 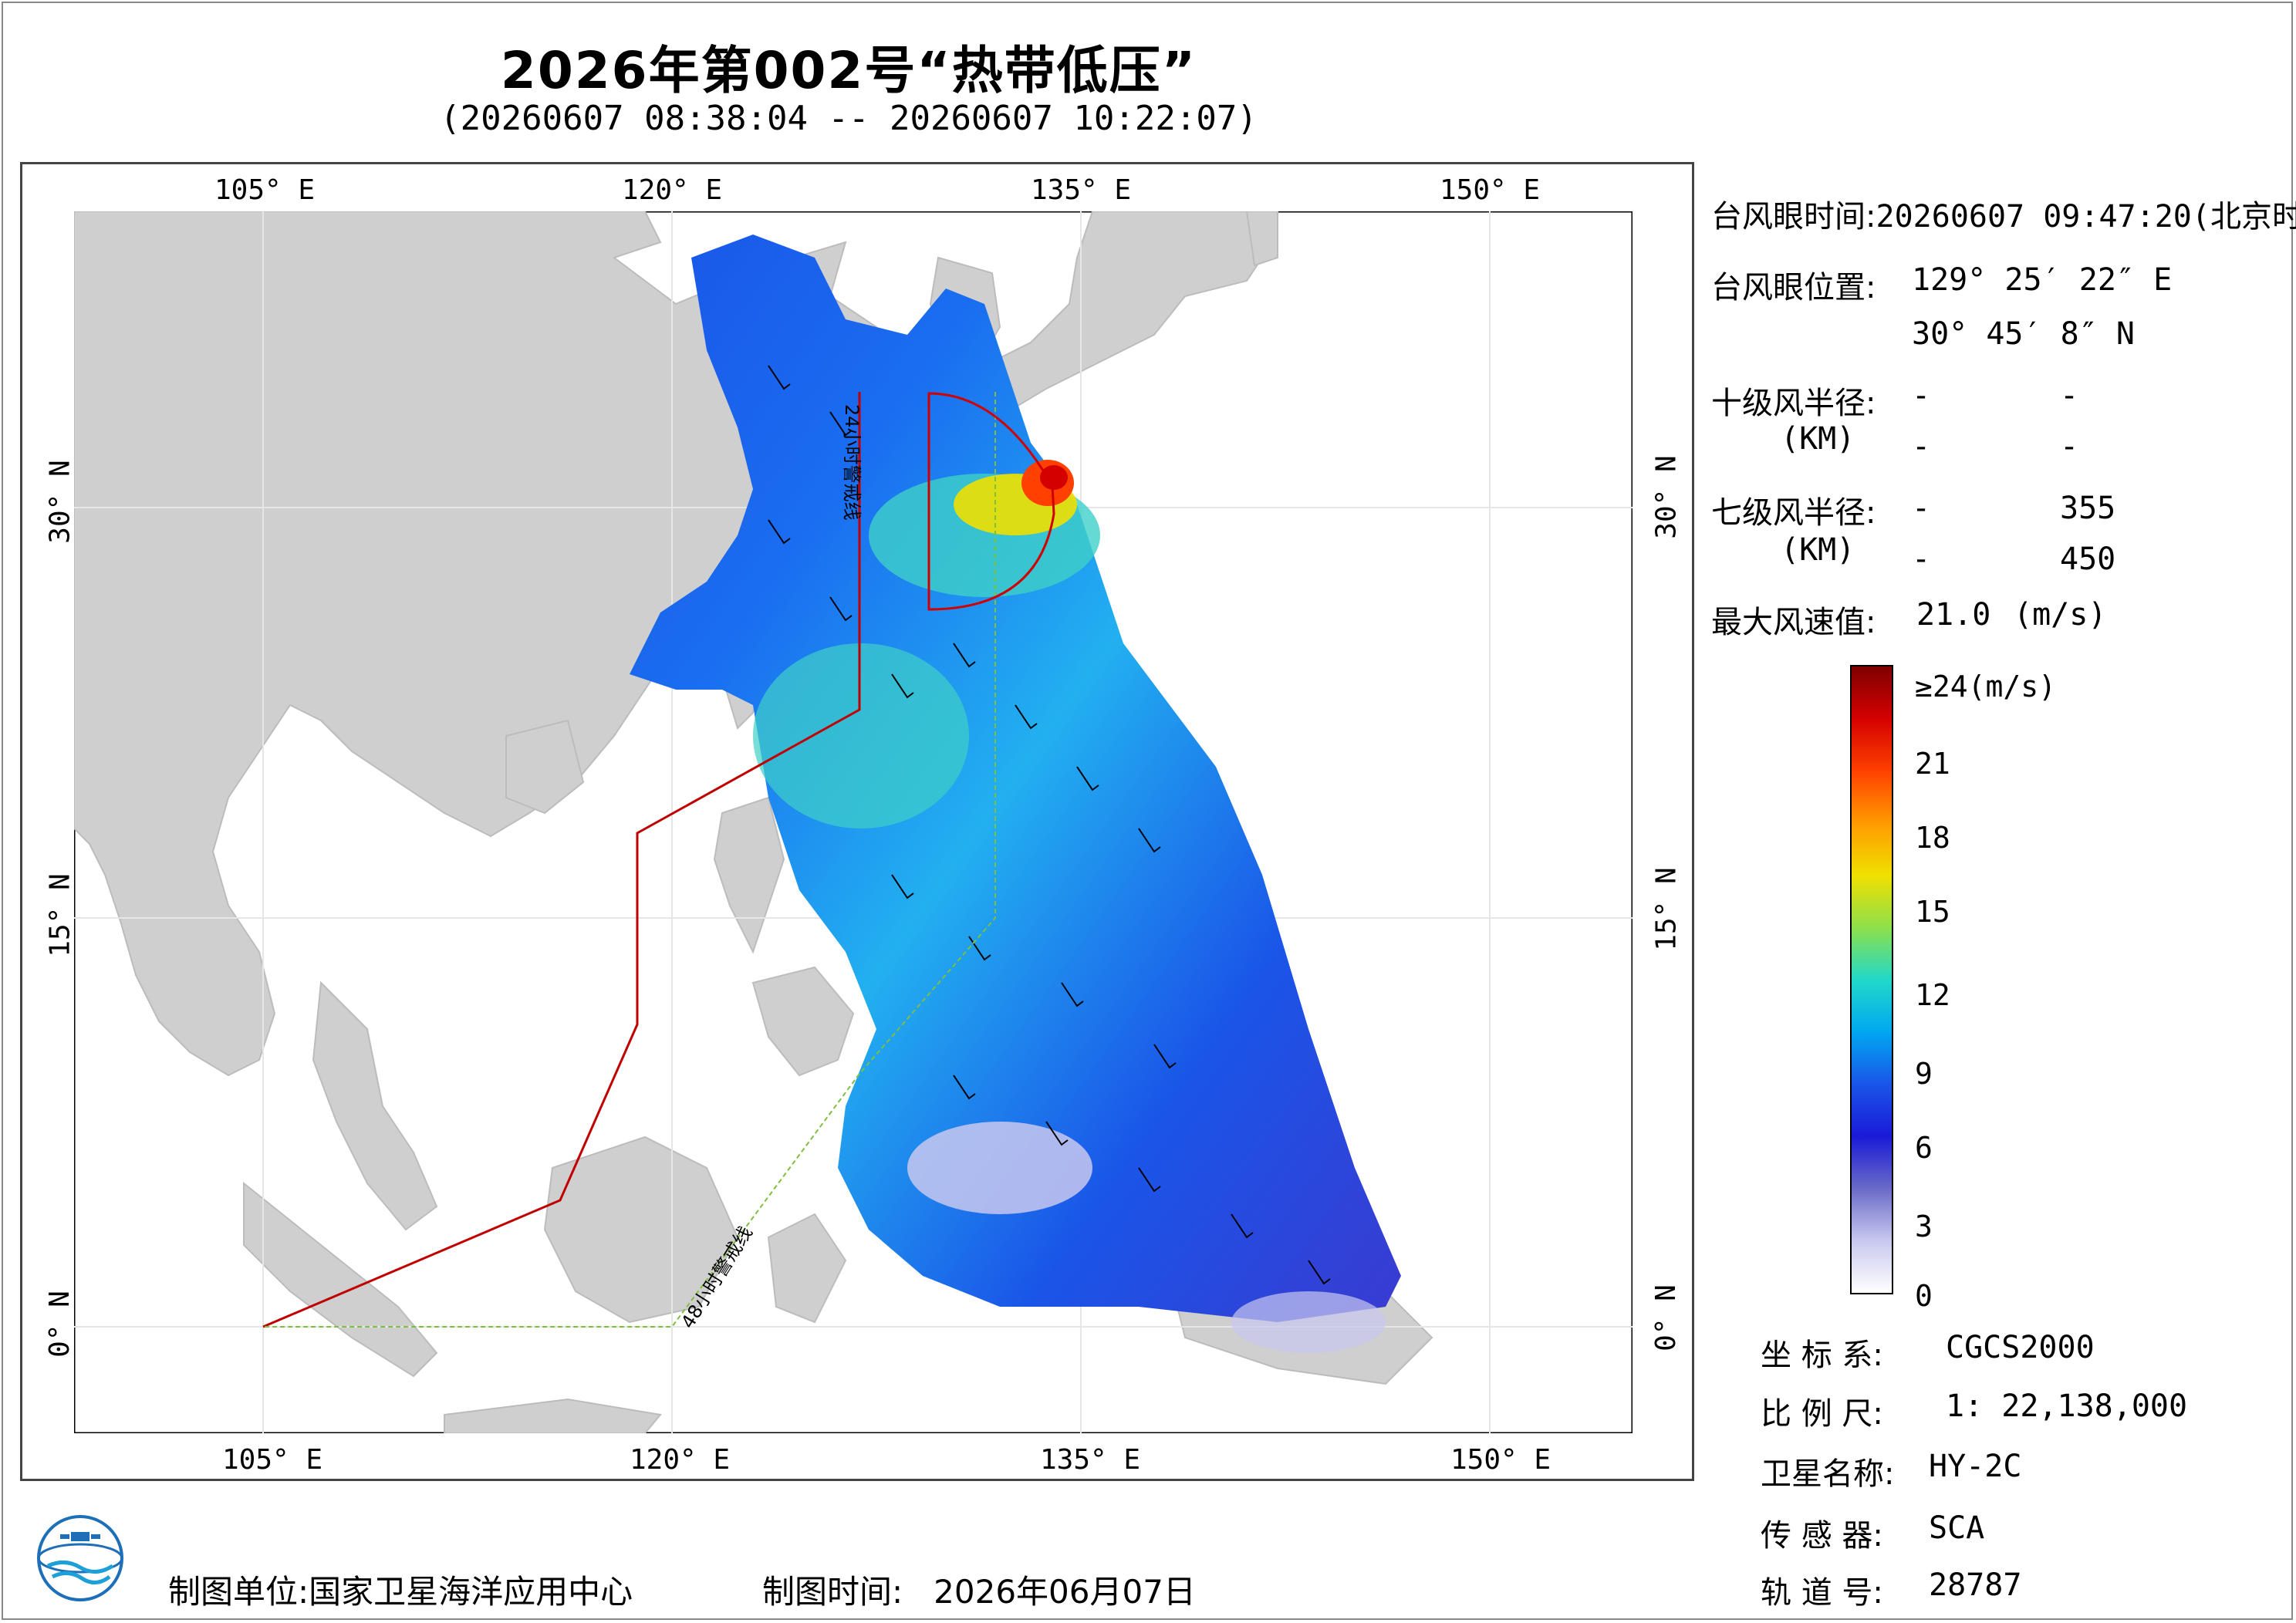 What do you see at coordinates (60, 502) in the screenshot?
I see `lat-tick-left-30: 30° N` at bounding box center [60, 502].